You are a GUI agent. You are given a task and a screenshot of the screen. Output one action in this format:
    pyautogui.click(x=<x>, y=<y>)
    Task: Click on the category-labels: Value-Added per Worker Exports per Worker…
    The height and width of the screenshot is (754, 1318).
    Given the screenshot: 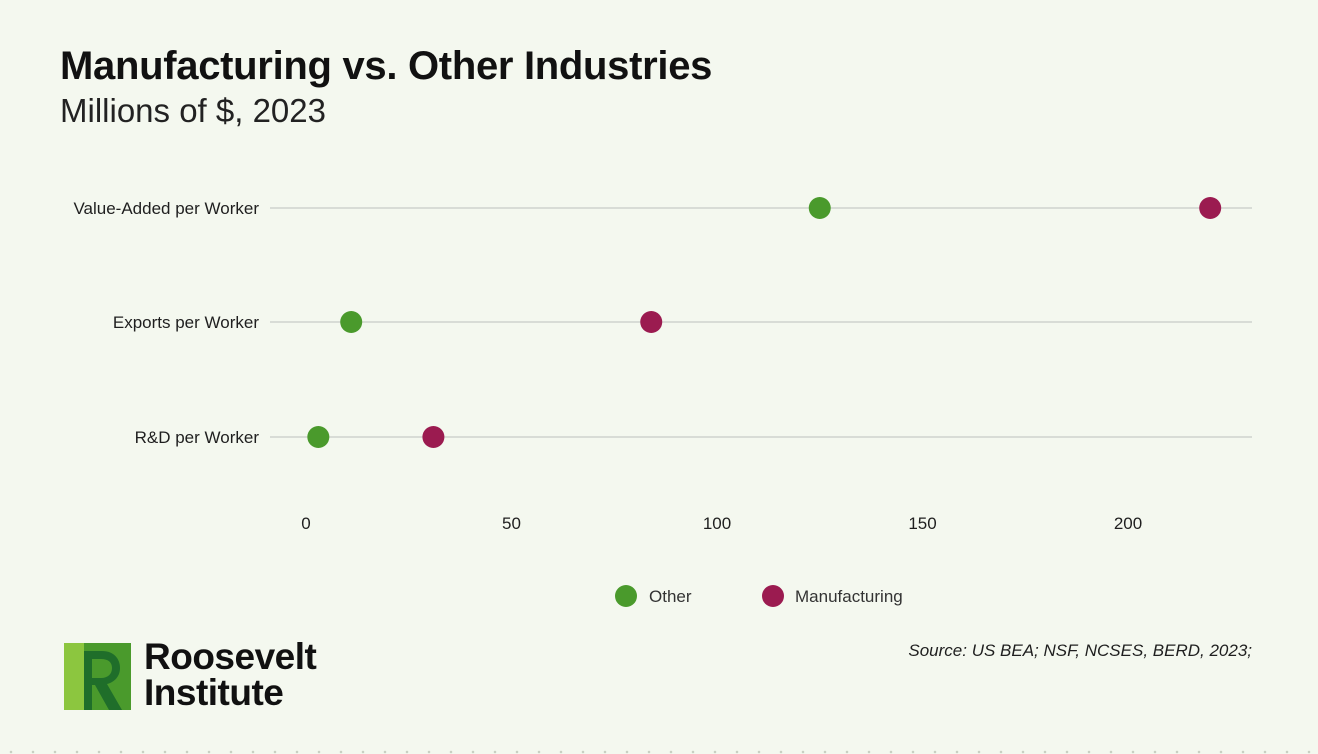 What is the action you would take?
    pyautogui.click(x=166, y=323)
    